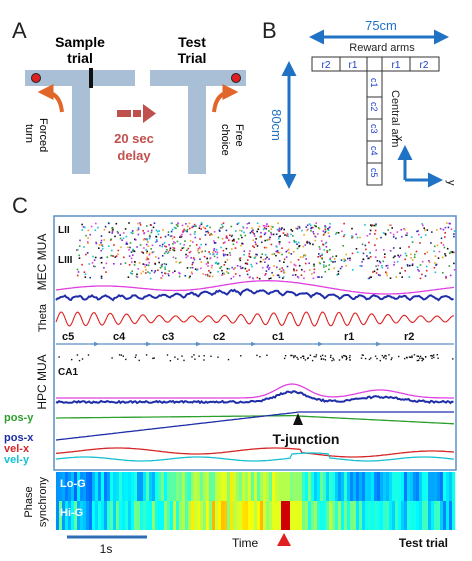  Describe the element at coordinates (266, 251) in the screenshot. I see `mec-raster` at that location.